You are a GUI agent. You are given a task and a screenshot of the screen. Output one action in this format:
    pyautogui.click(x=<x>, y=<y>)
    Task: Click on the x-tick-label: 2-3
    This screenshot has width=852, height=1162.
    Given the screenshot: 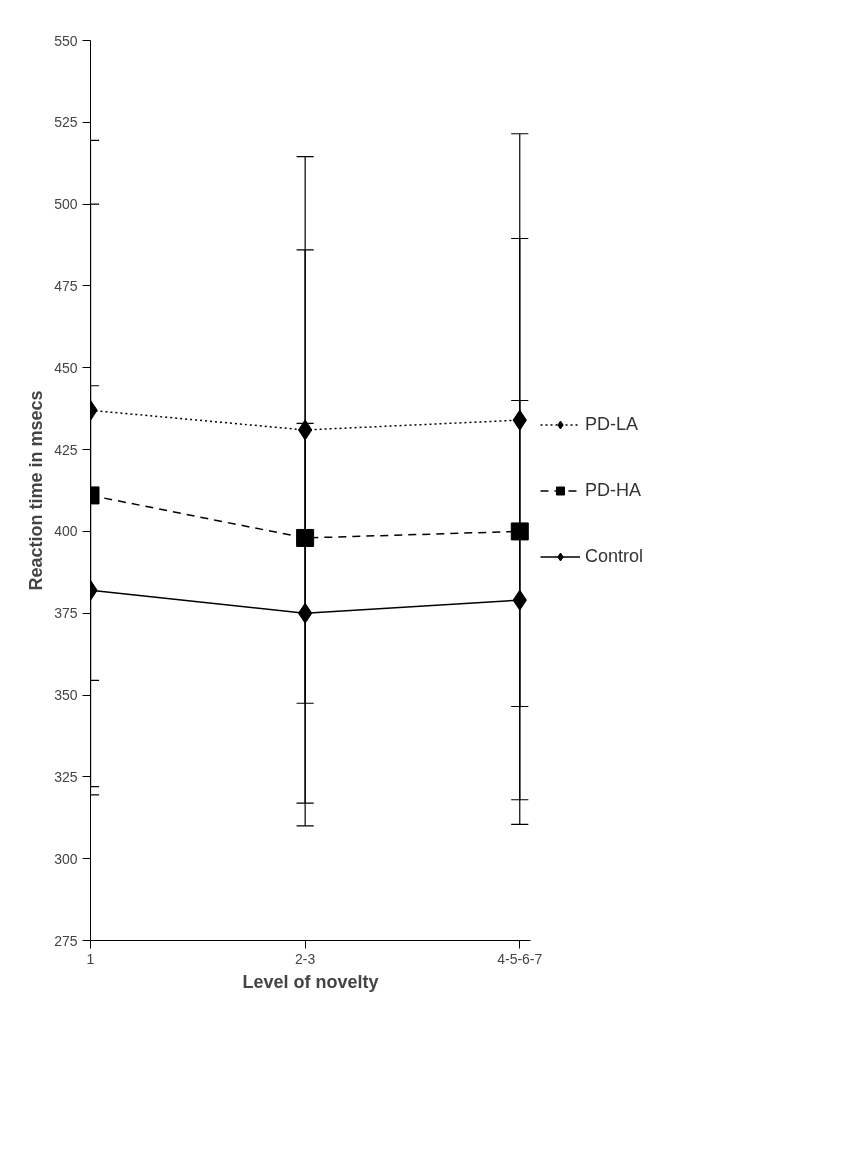 What is the action you would take?
    pyautogui.click(x=305, y=958)
    